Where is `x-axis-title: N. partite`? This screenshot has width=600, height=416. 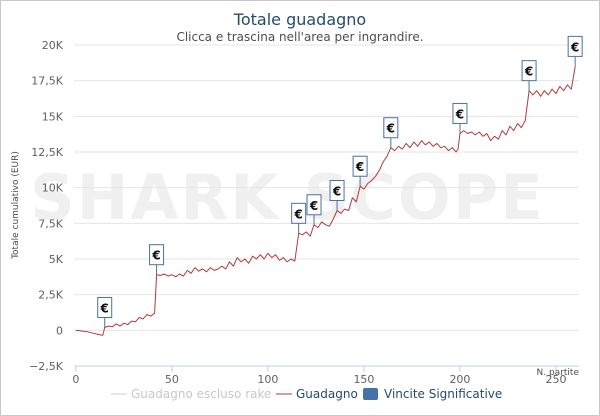 x-axis-title: N. partite is located at coordinates (558, 373).